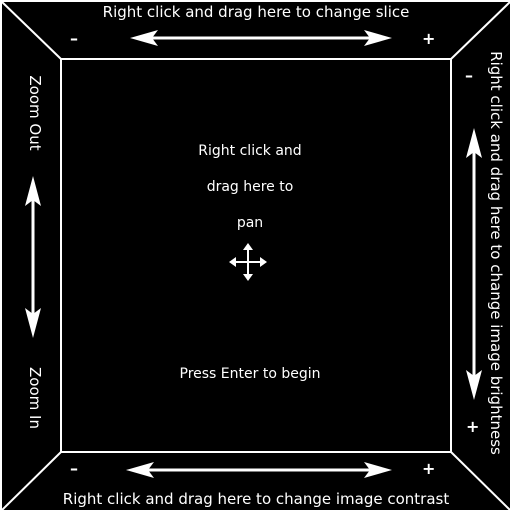 The image size is (512, 512). What do you see at coordinates (473, 426) in the screenshot?
I see `brightness-plus-sign: +` at bounding box center [473, 426].